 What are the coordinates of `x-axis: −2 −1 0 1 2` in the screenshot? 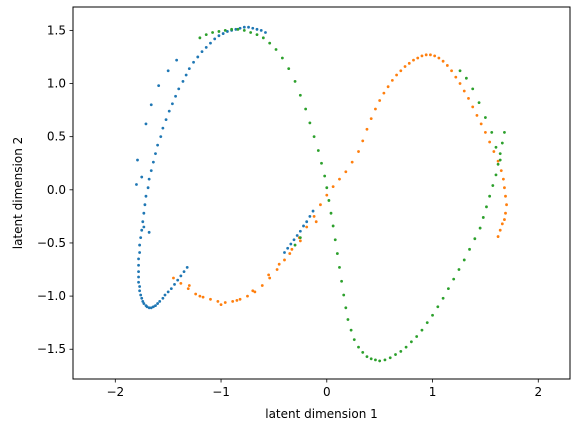 It's located at (324, 389).